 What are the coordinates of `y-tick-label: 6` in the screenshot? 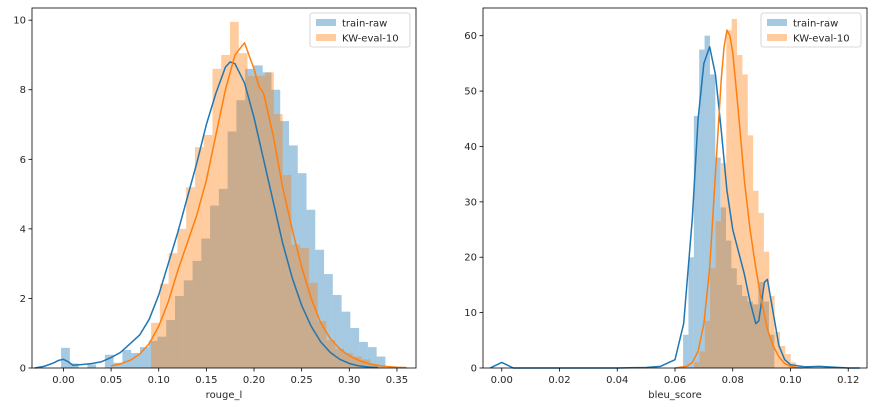 It's located at (23, 160).